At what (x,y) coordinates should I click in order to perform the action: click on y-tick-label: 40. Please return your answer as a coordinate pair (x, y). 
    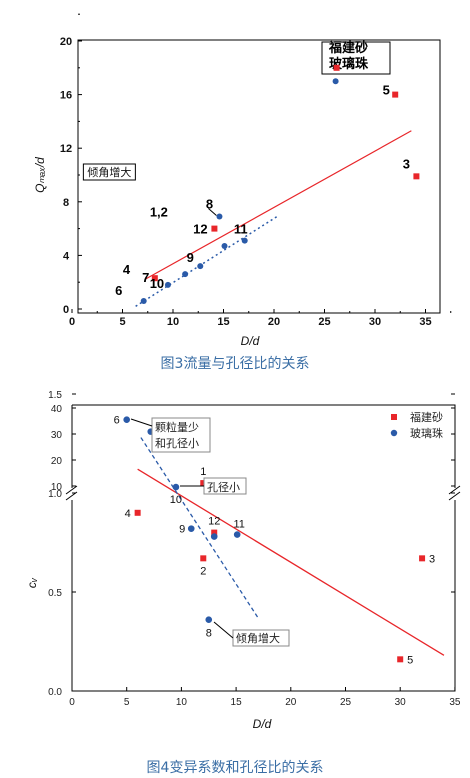
    Looking at the image, I should click on (57, 409).